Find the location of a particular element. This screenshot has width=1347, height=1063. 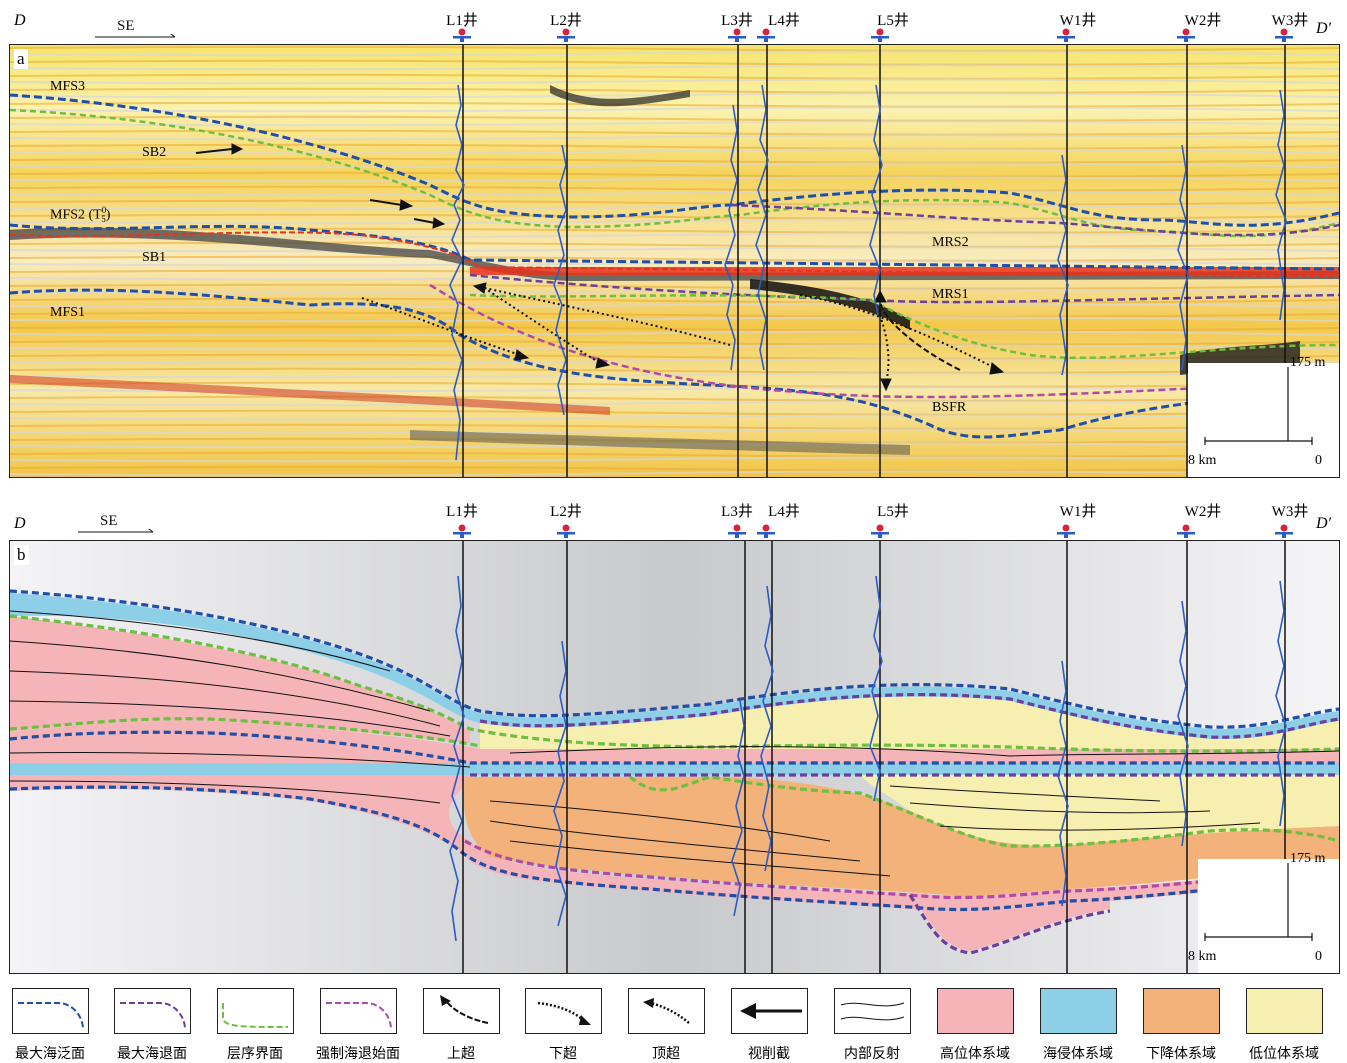

legend-label: 强制海退始面 is located at coordinates (358, 1054).